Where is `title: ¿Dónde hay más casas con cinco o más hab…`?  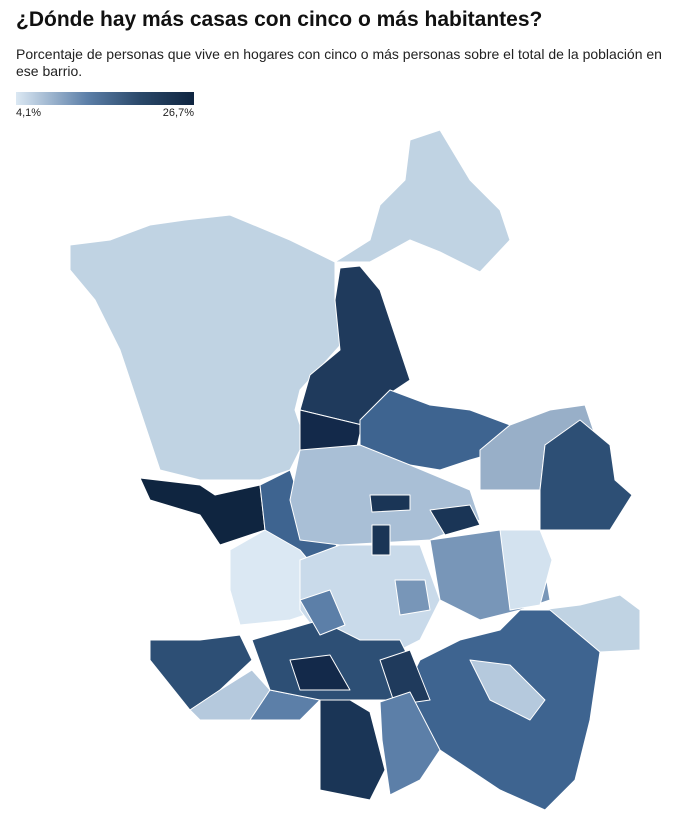
title: ¿Dónde hay más casas con cinco o más hab… is located at coordinates (279, 19).